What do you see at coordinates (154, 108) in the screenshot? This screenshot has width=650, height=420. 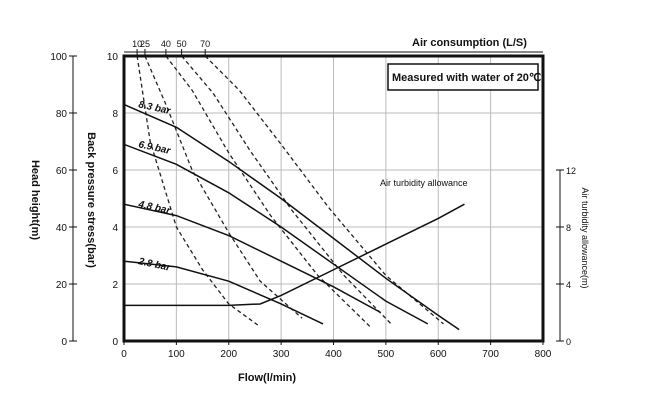 I see `series-label: 8.3 bar` at bounding box center [154, 108].